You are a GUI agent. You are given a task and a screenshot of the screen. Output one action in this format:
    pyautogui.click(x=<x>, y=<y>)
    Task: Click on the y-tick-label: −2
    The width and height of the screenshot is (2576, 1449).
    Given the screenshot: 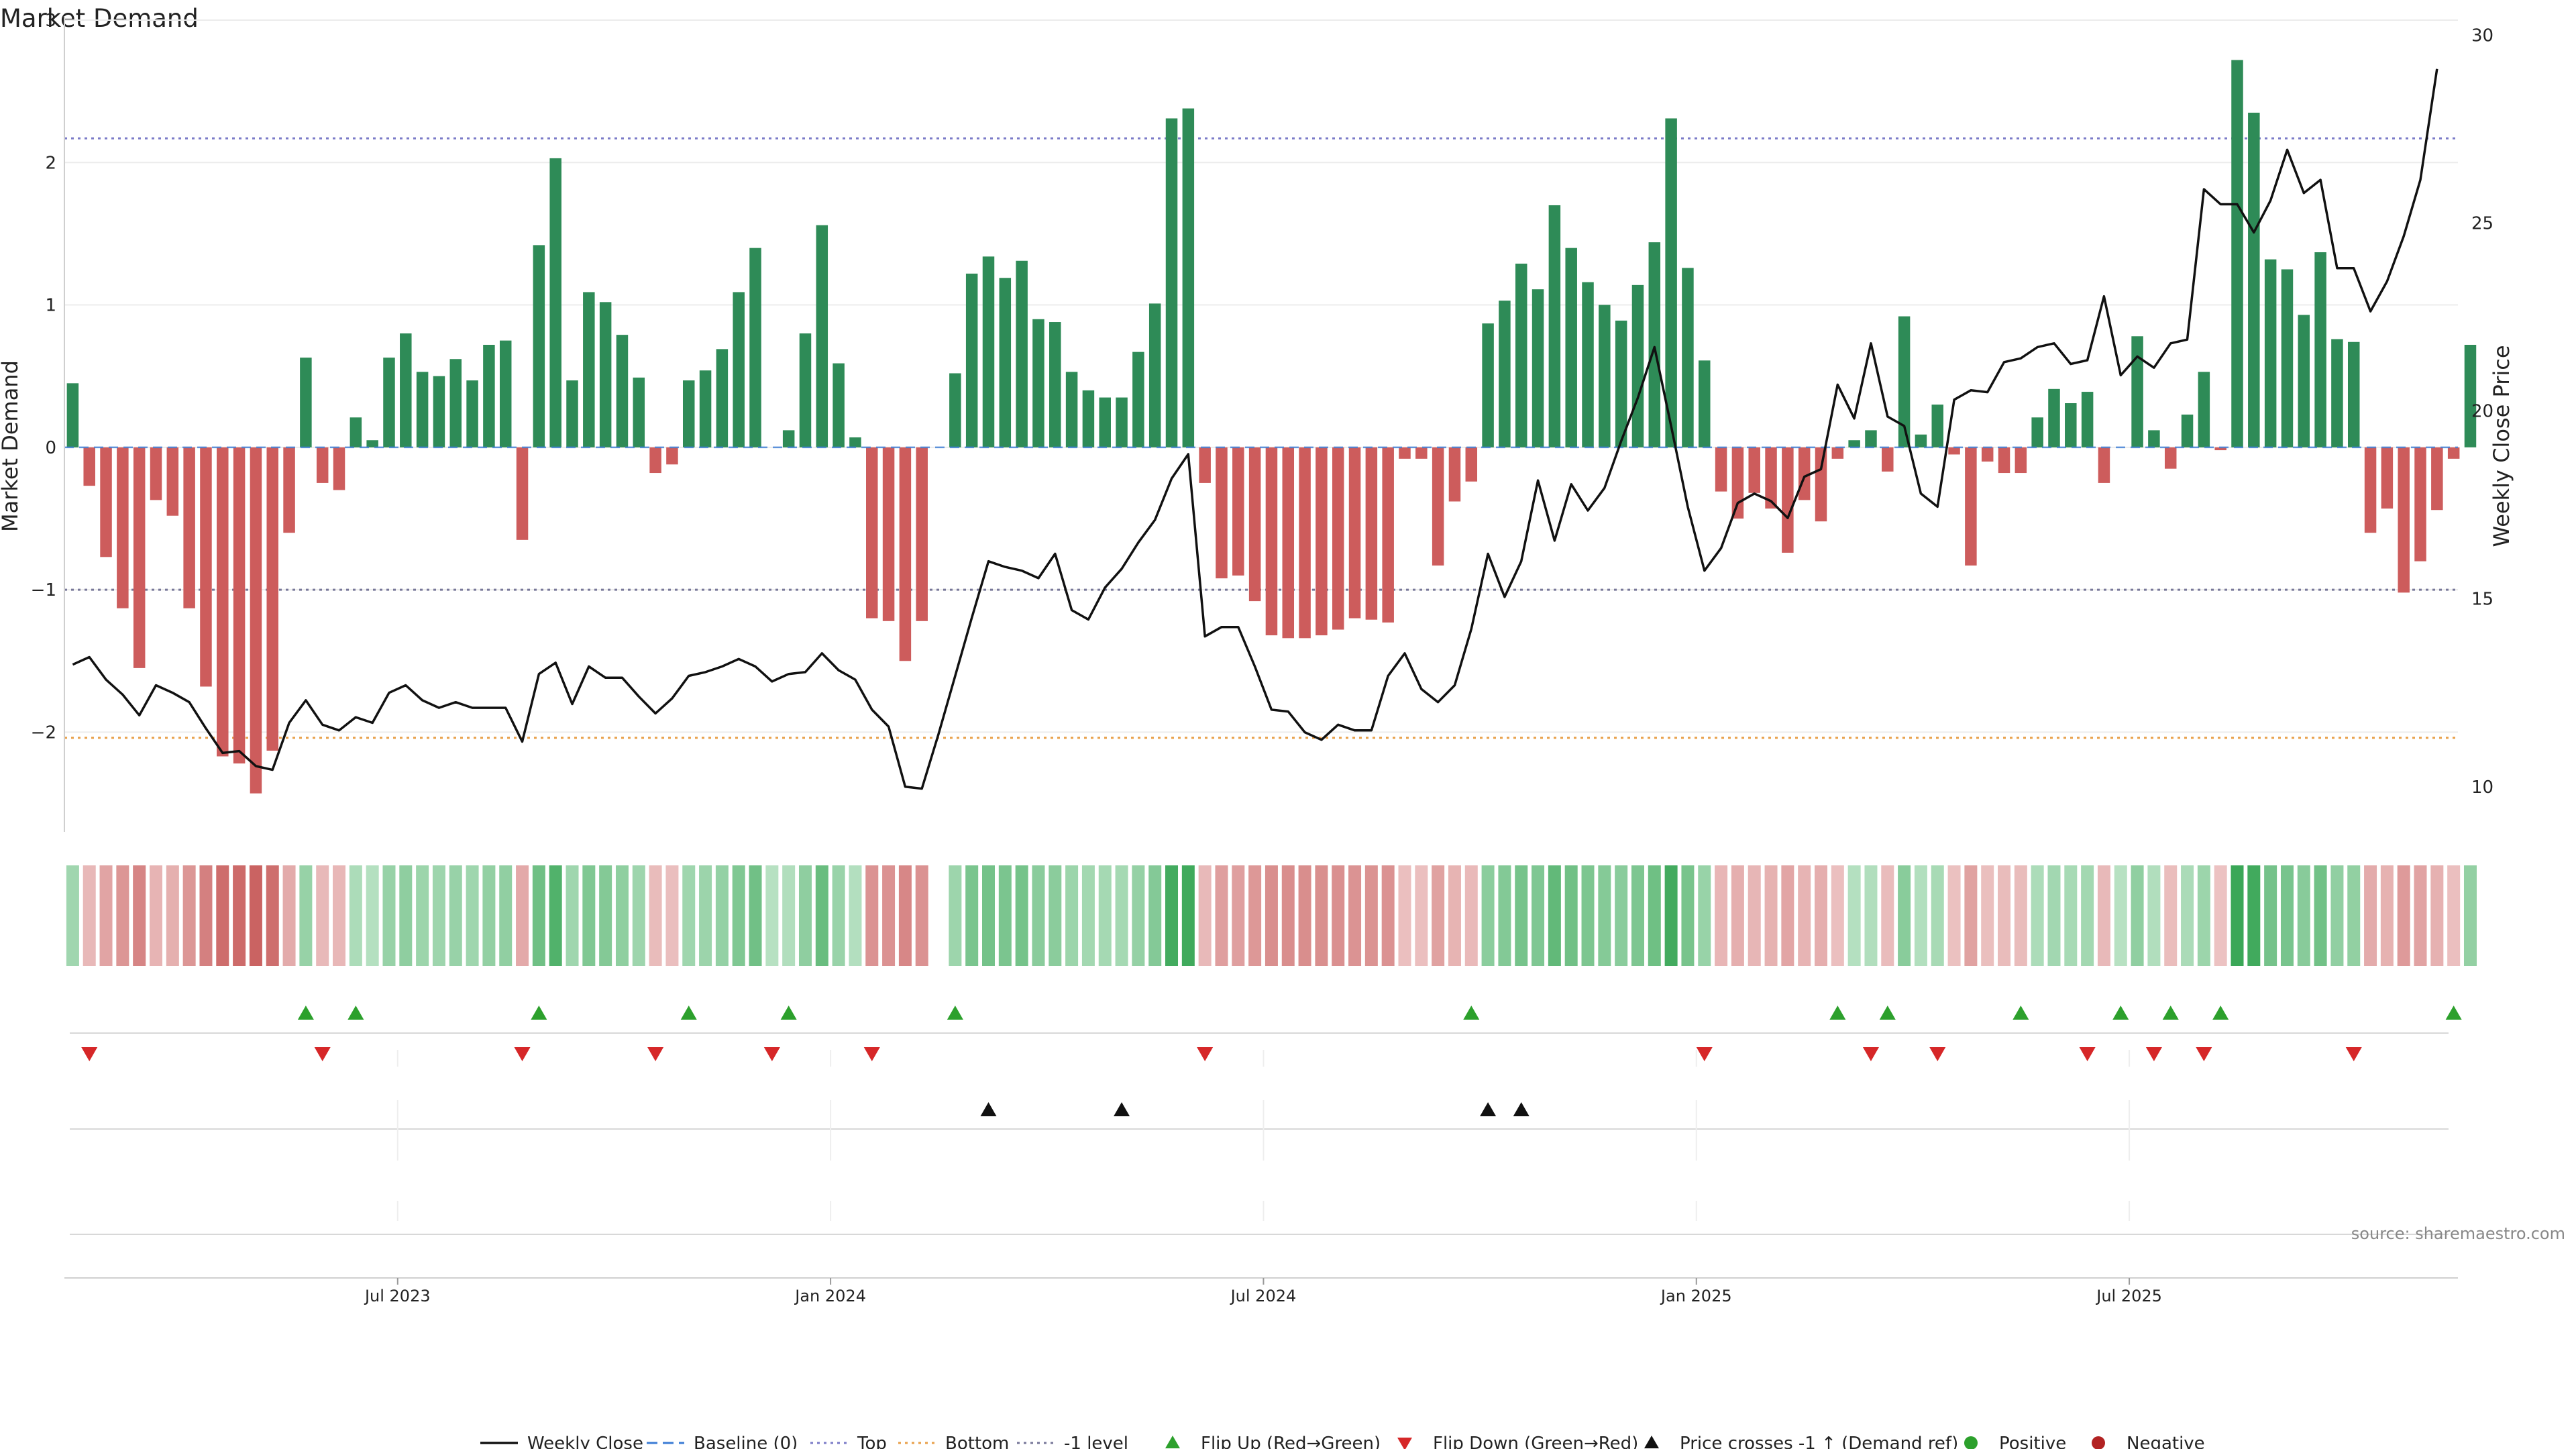 What is the action you would take?
    pyautogui.click(x=43, y=732)
    